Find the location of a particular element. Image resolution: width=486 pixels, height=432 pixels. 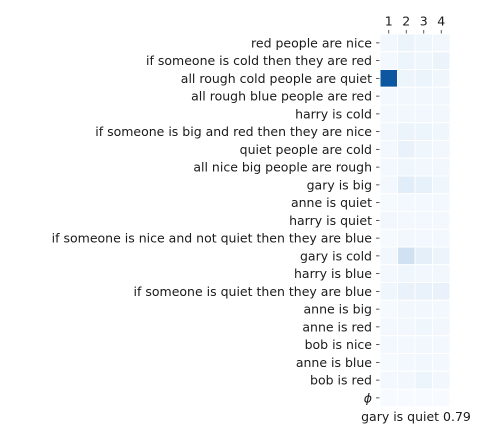

row-label: all rough cold people are quiet is located at coordinates (276, 78).